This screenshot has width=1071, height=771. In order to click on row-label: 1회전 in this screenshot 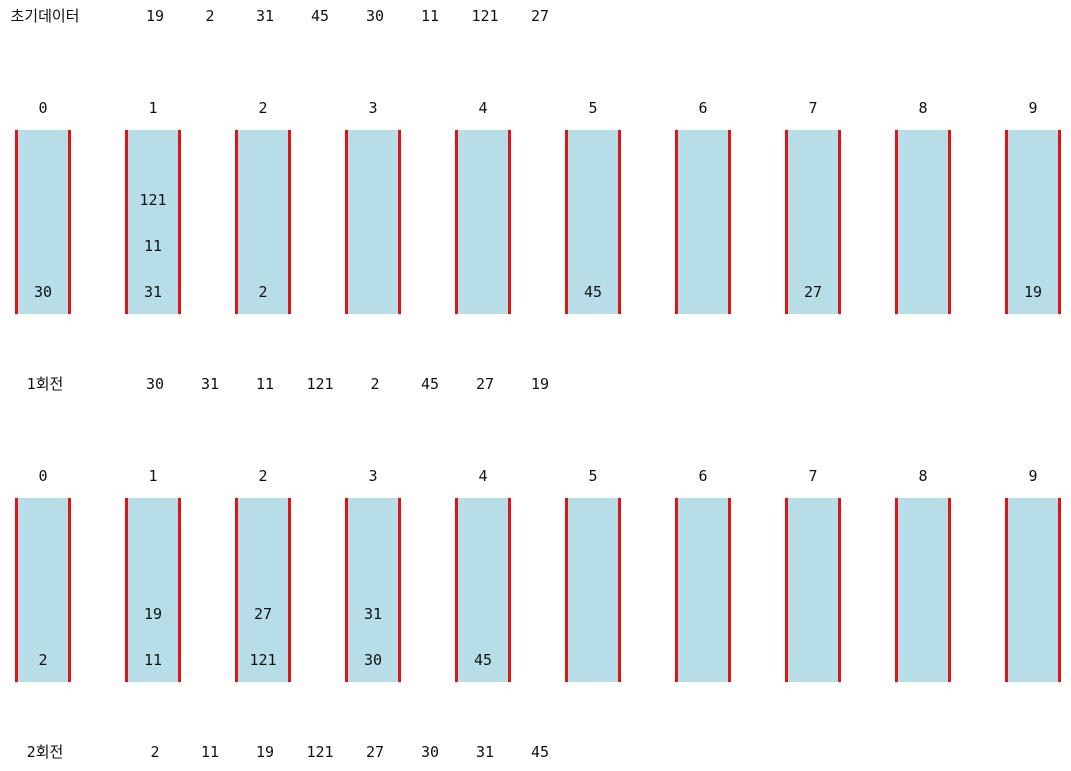, I will do `click(45, 384)`.